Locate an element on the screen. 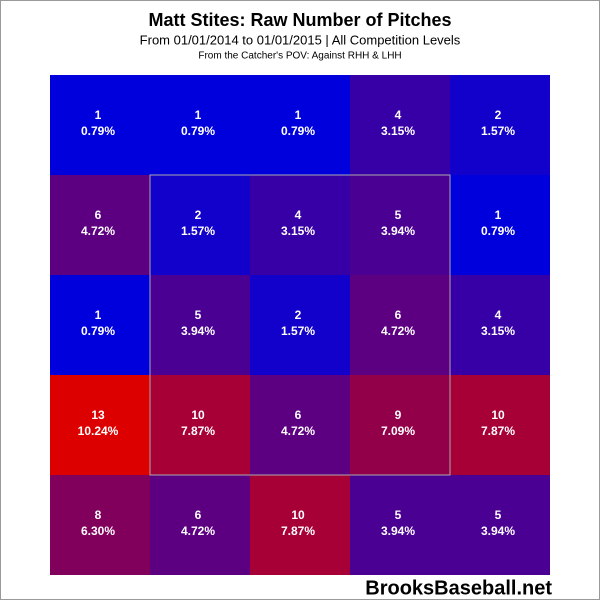  watermark: BrooksBaseball.net is located at coordinates (458, 588).